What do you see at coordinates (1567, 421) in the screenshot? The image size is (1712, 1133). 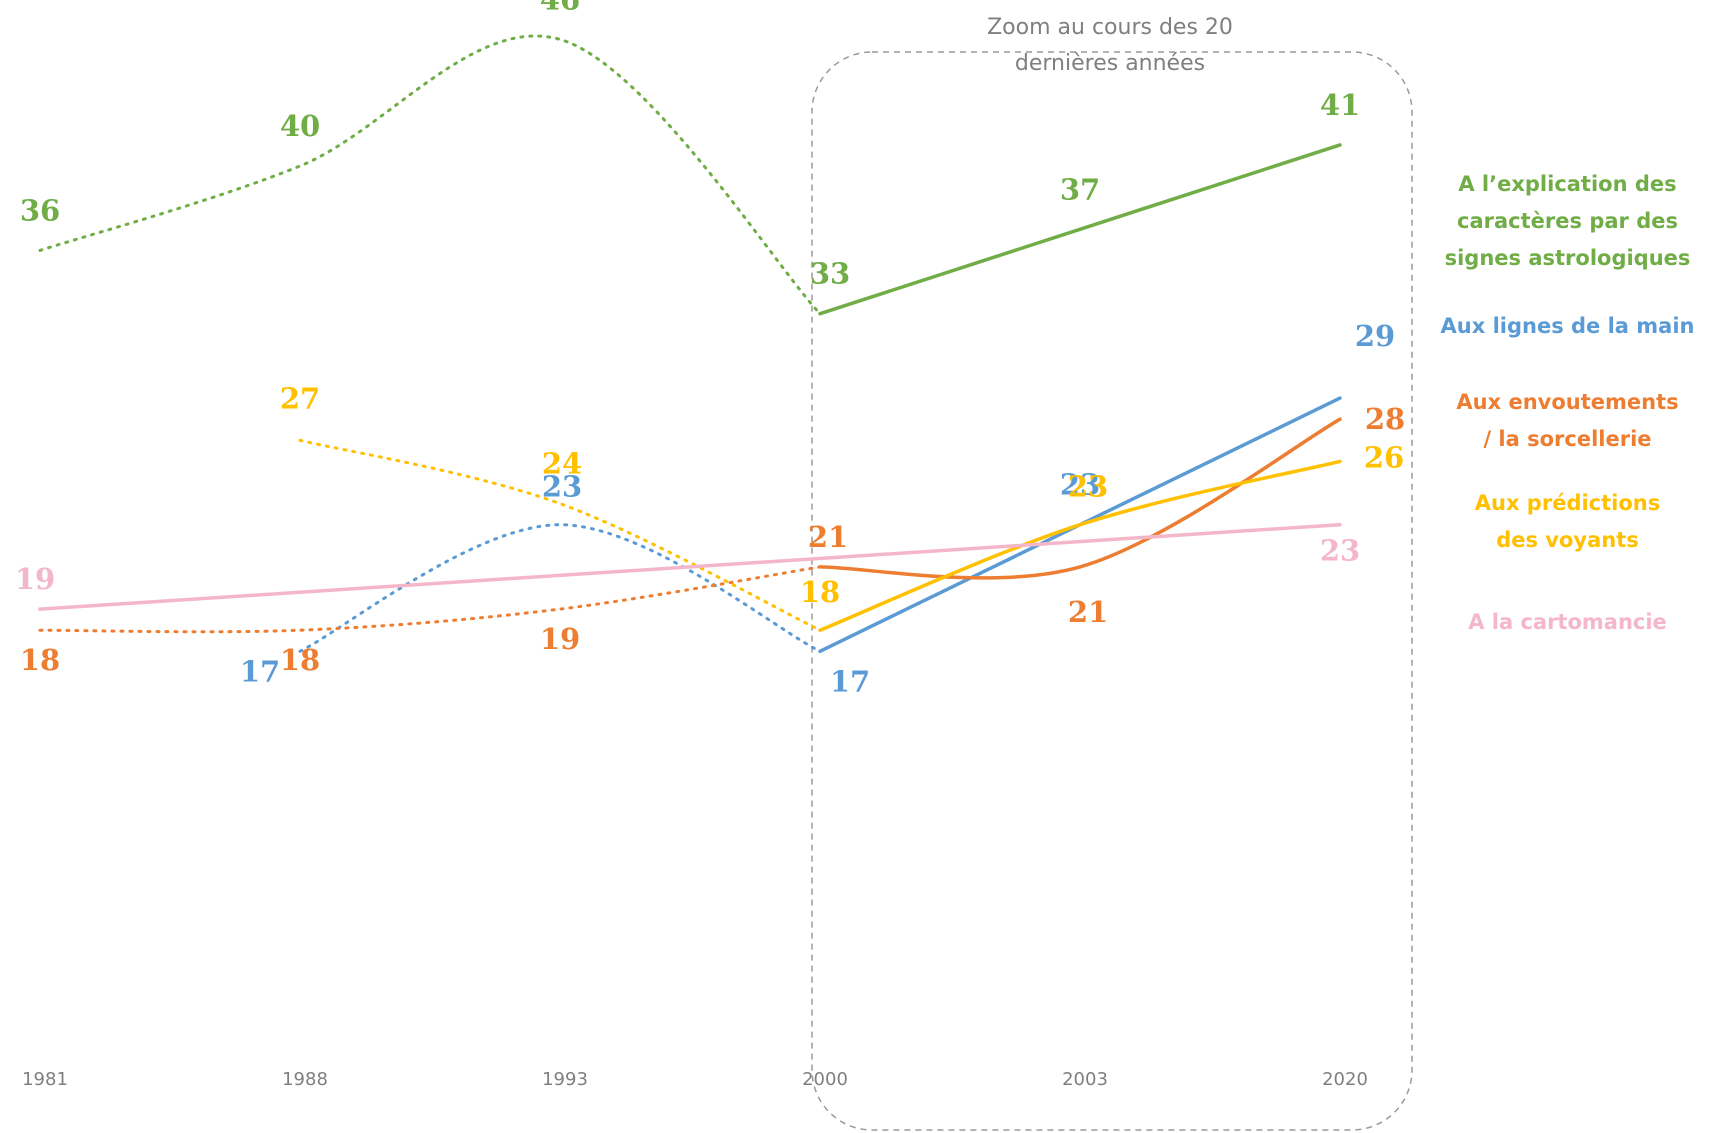 I see `legend-entry-aux-envoutements-la-sorcellerie: Aux envoutements / la sorcellerie` at bounding box center [1567, 421].